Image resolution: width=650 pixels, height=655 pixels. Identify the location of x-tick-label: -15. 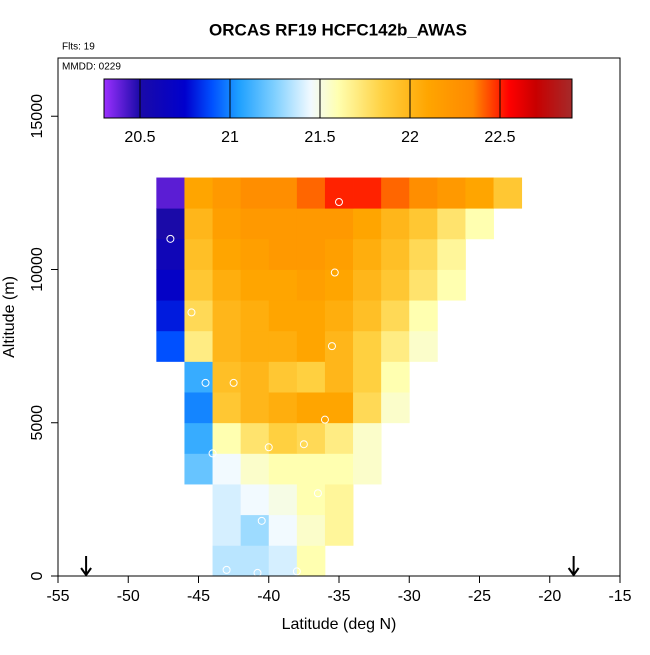
(619, 596).